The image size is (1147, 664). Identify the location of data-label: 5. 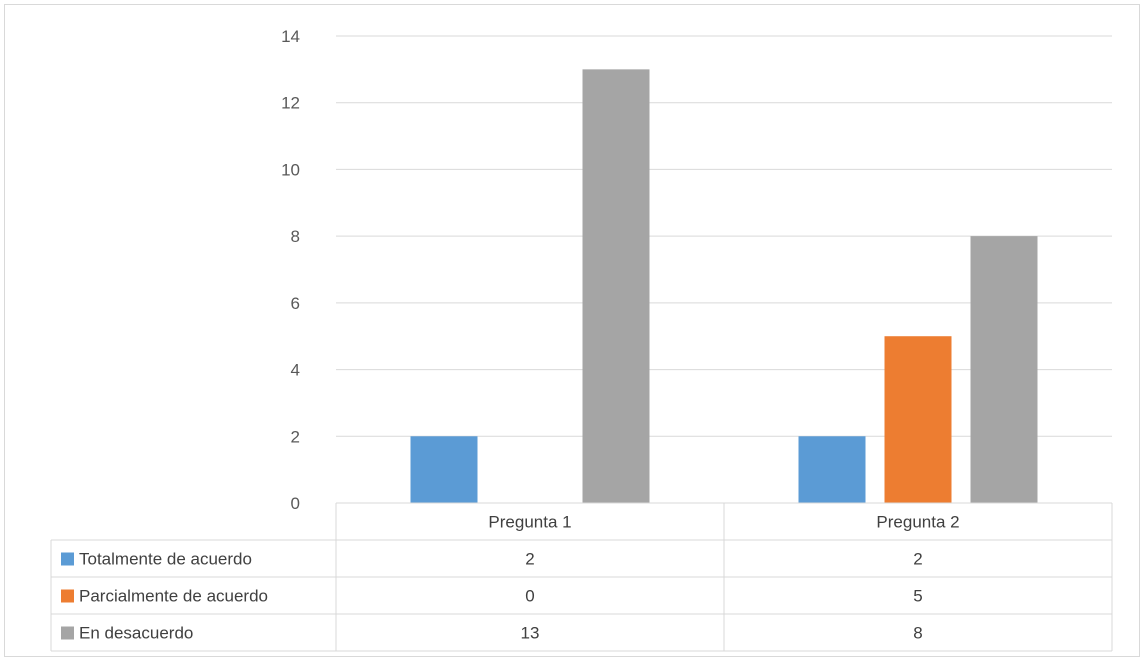
(917, 596).